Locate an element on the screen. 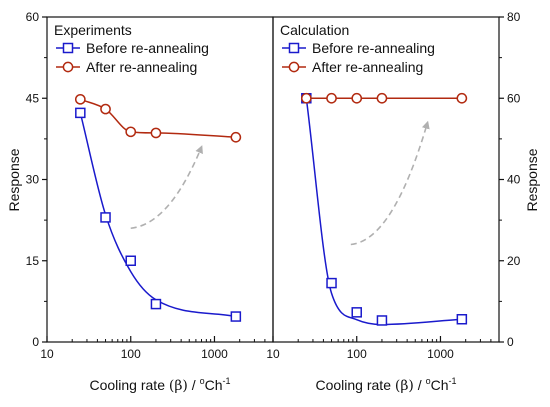 The width and height of the screenshot is (550, 407). y-tick-label: 40 is located at coordinates (514, 180).